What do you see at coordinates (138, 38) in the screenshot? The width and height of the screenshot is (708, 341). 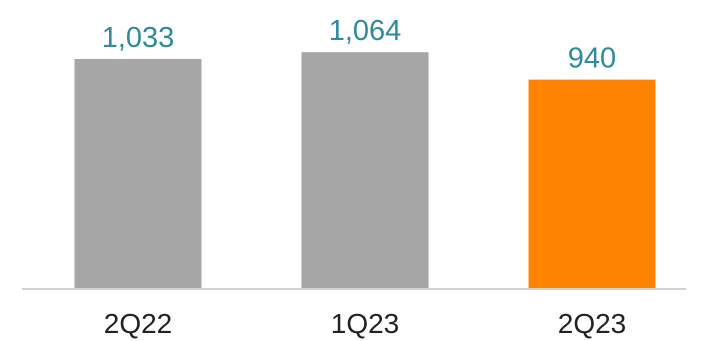 I see `data-label-2q22: 1,033` at bounding box center [138, 38].